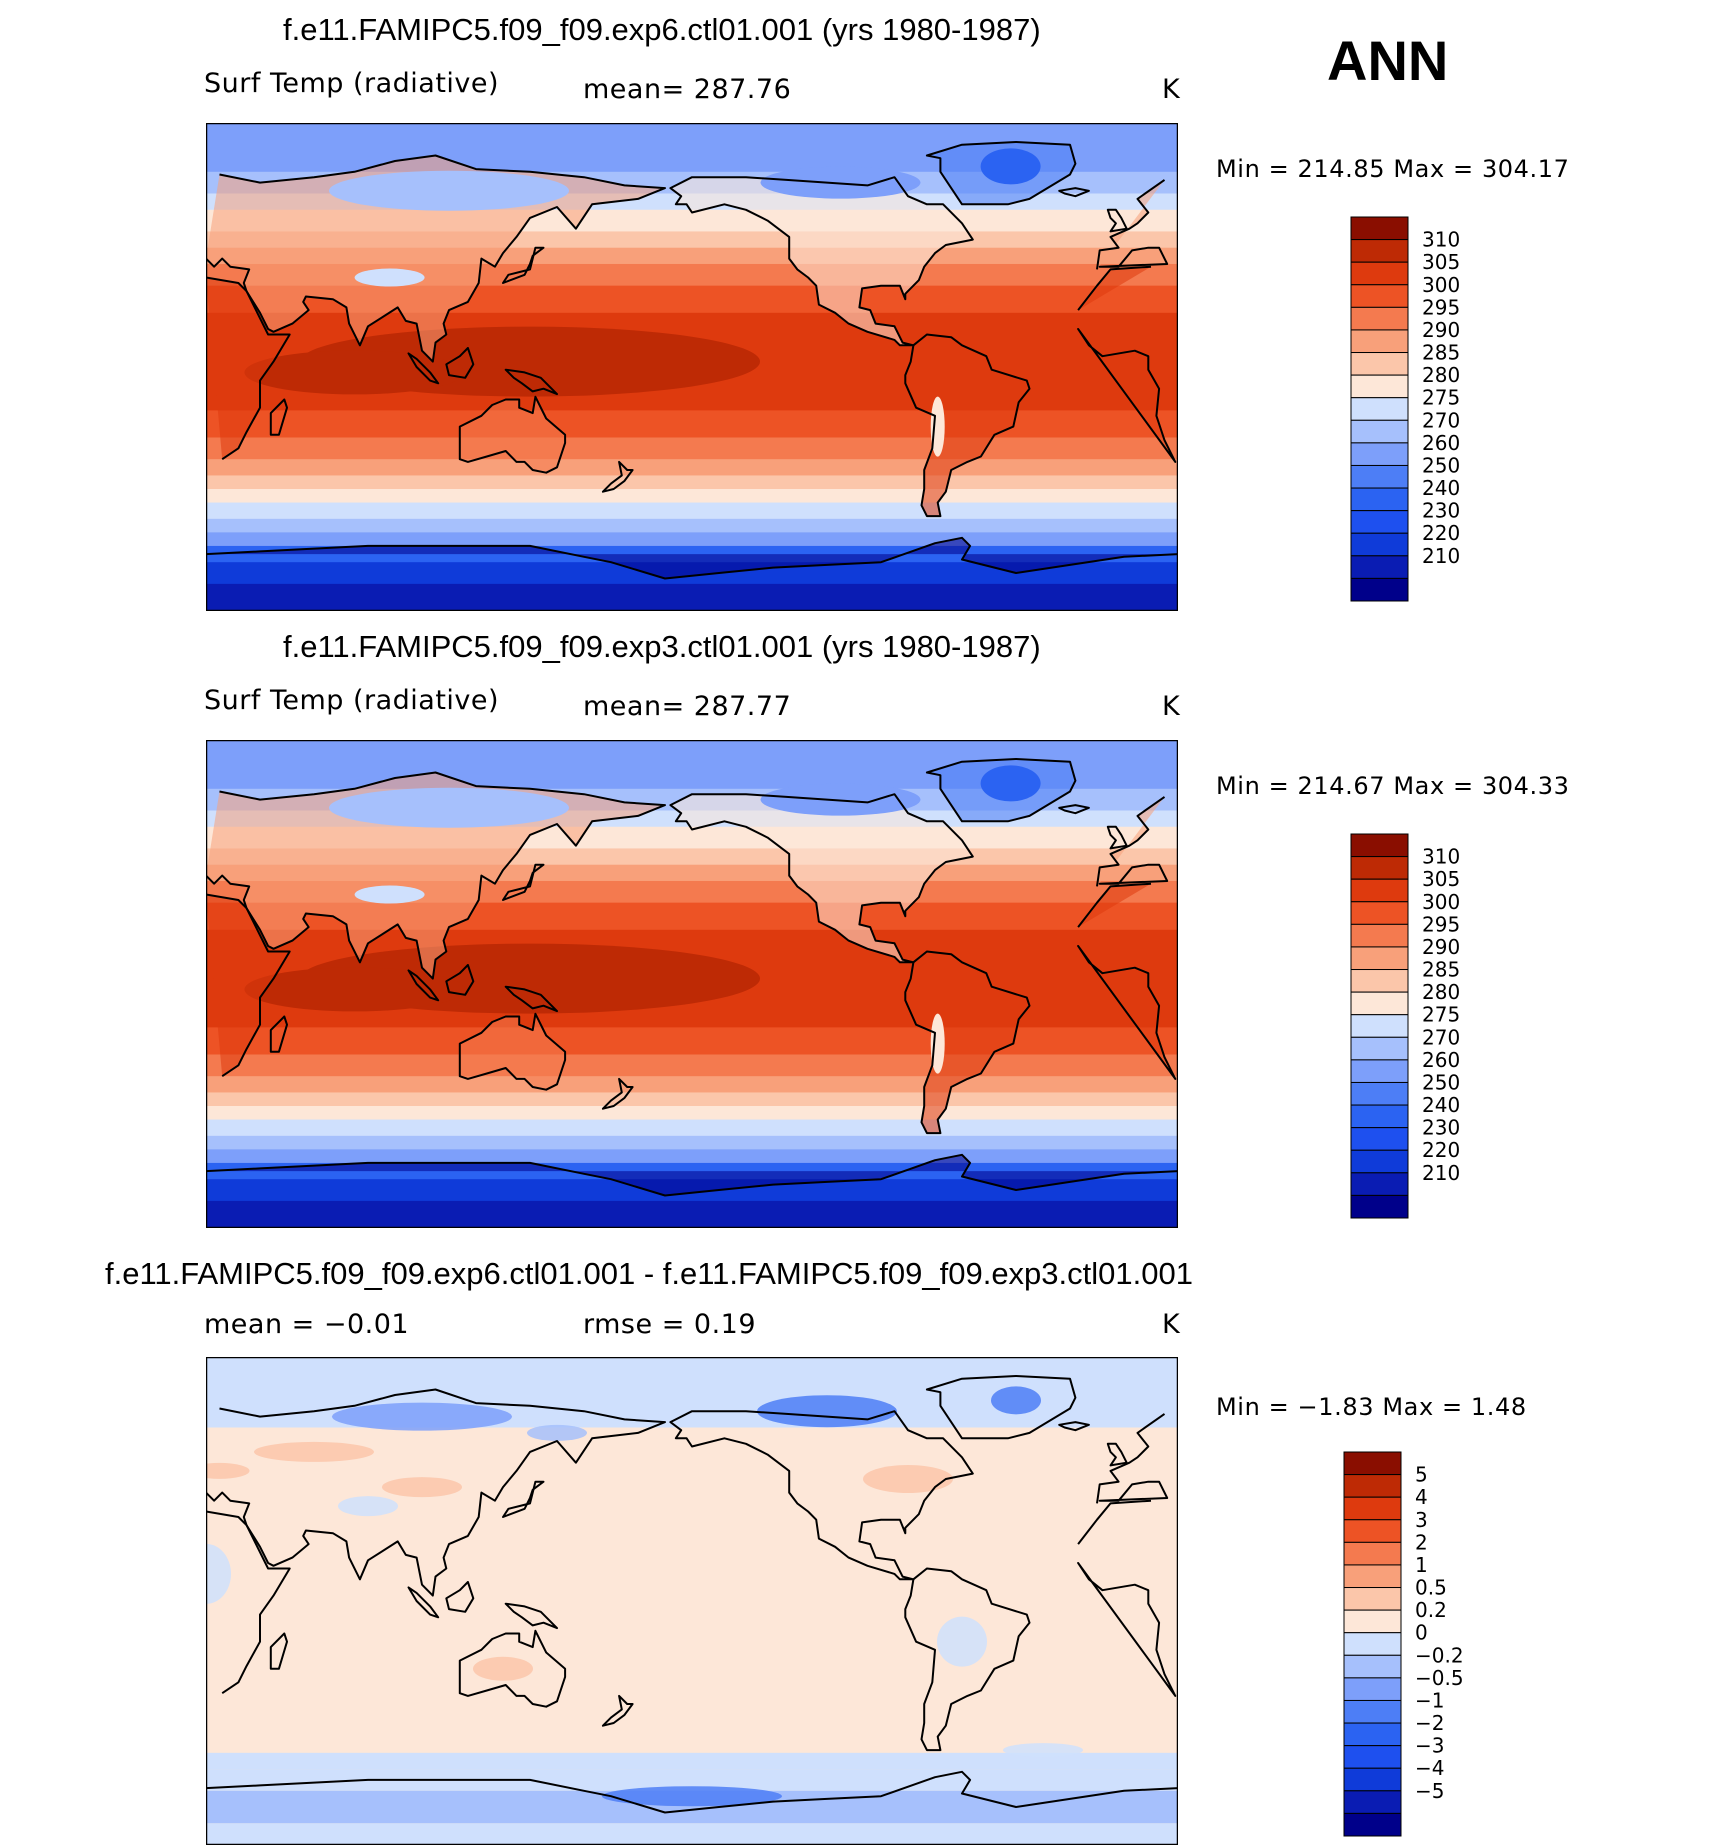 Image resolution: width=1710 pixels, height=1847 pixels. I want to click on panel-1-minmax: Min = 214.85 Max = 304.17, so click(1393, 169).